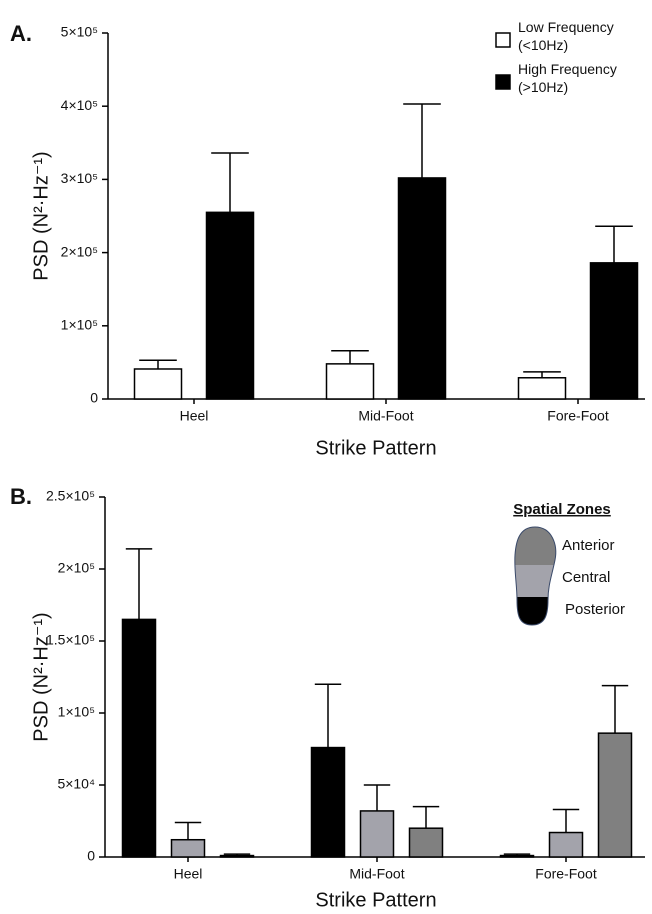  I want to click on y-tick-label: 4×10⁵, so click(79, 105).